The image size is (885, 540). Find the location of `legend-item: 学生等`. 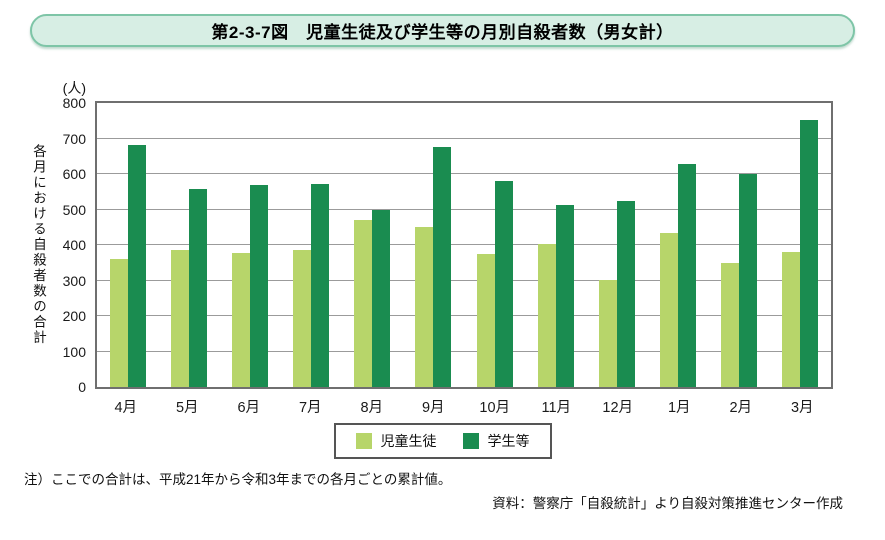

legend-item: 学生等 is located at coordinates (496, 441).